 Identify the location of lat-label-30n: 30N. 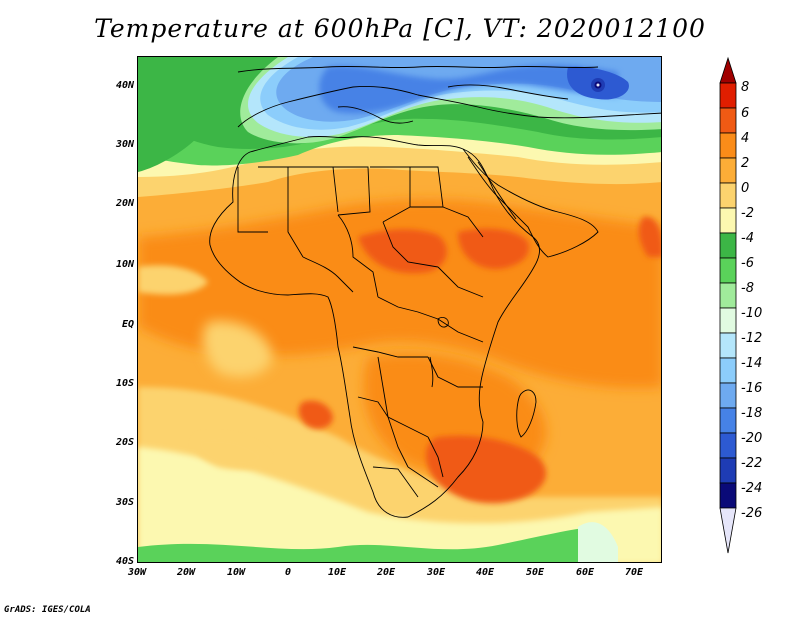
(124, 144).